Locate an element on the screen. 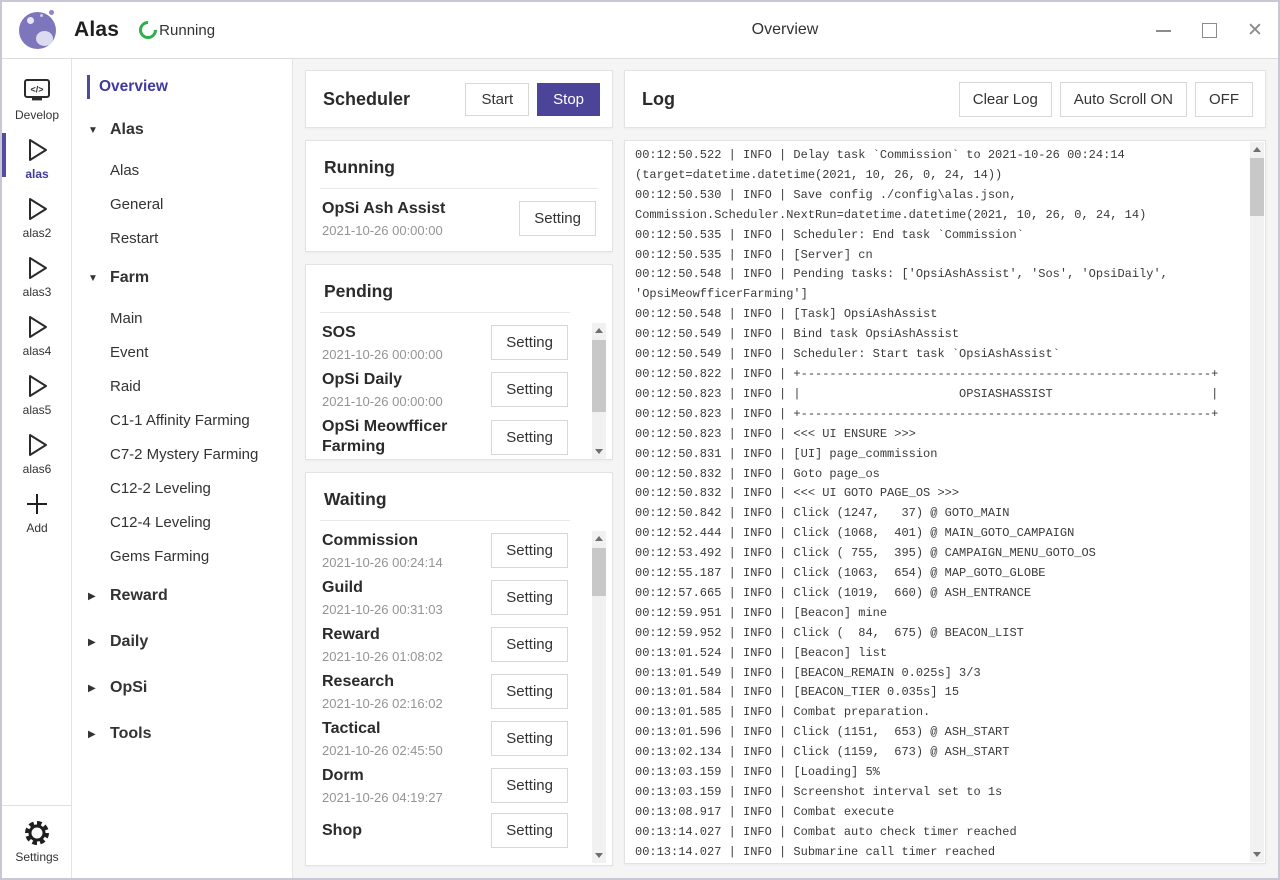 This screenshot has height=880, width=1280. sidebar-item-add: Add is located at coordinates (37, 511).